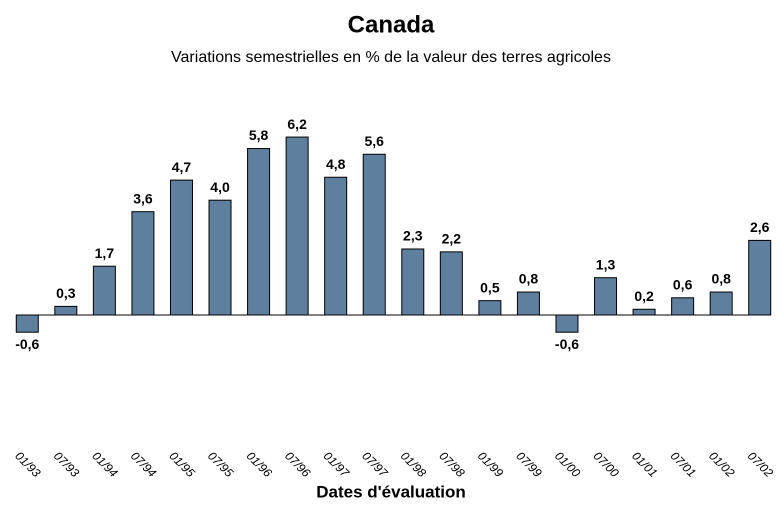 Image resolution: width=781 pixels, height=524 pixels. What do you see at coordinates (297, 124) in the screenshot?
I see `value-label: 6,2` at bounding box center [297, 124].